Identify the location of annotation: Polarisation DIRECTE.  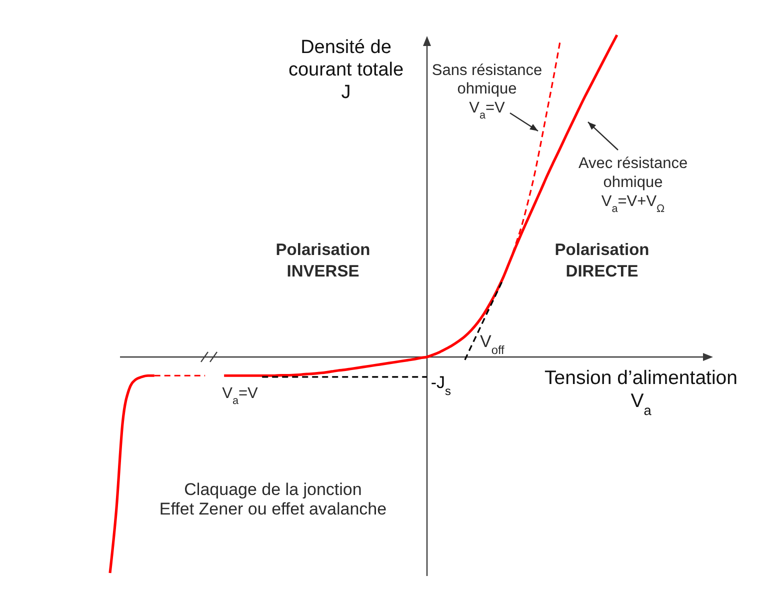
(602, 260).